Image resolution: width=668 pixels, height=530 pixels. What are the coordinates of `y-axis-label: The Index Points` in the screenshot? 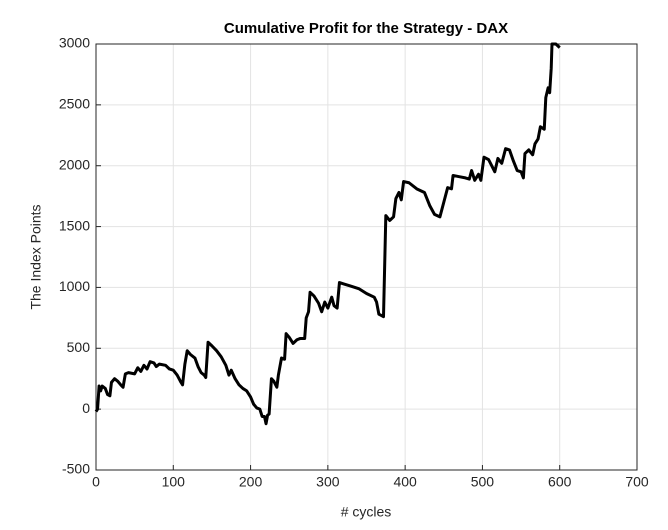 It's located at (36, 256).